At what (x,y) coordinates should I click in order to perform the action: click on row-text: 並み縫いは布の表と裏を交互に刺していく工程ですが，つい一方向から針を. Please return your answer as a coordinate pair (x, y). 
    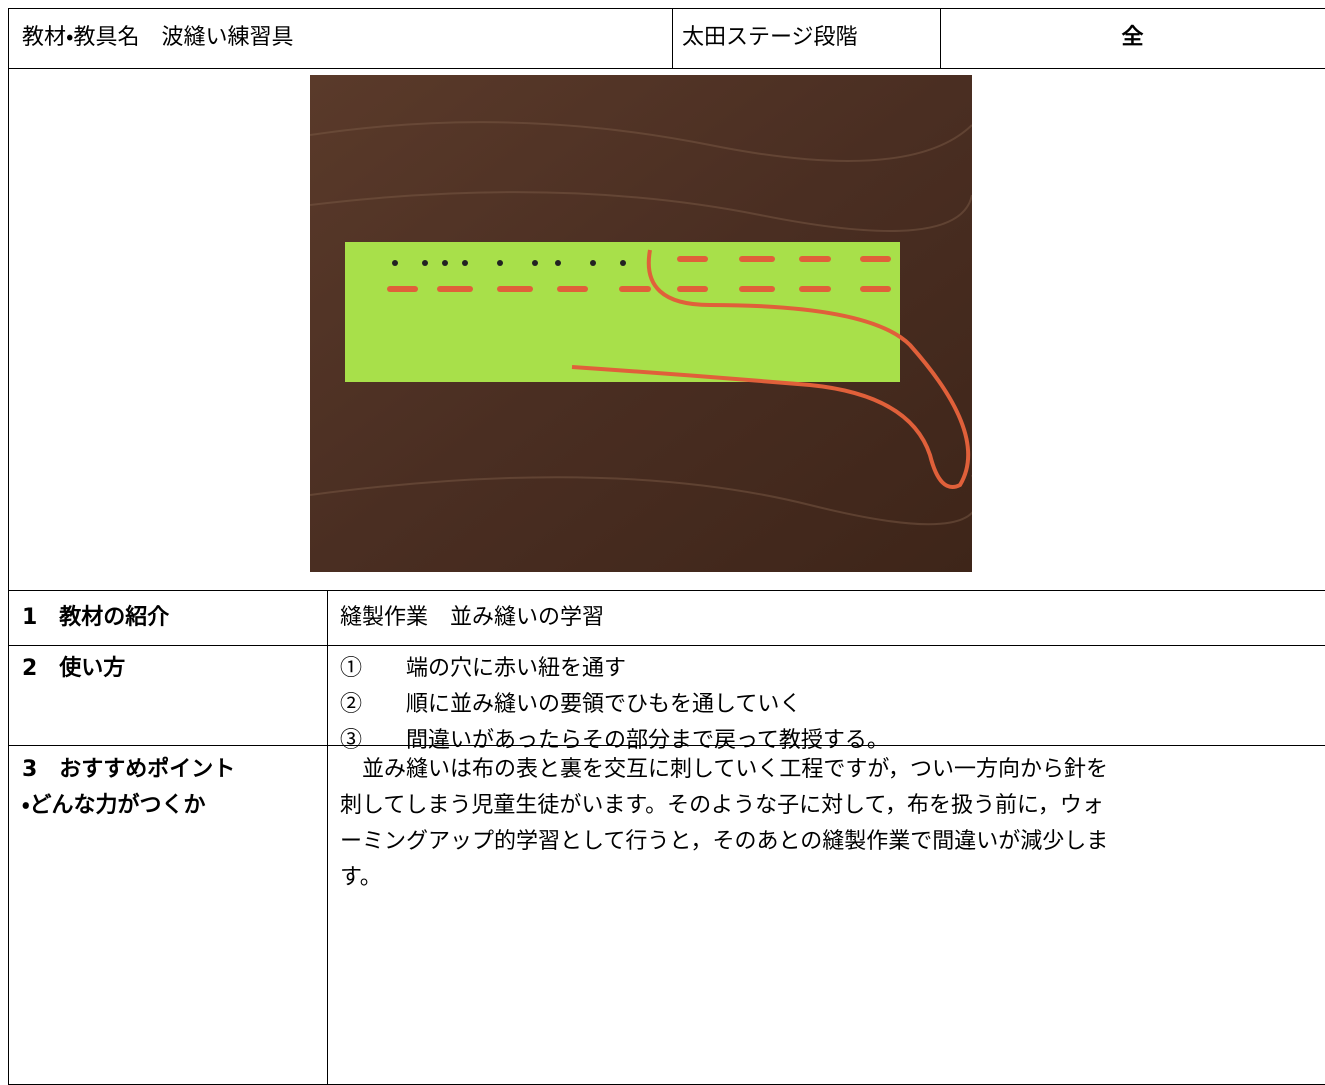
    Looking at the image, I should click on (724, 769).